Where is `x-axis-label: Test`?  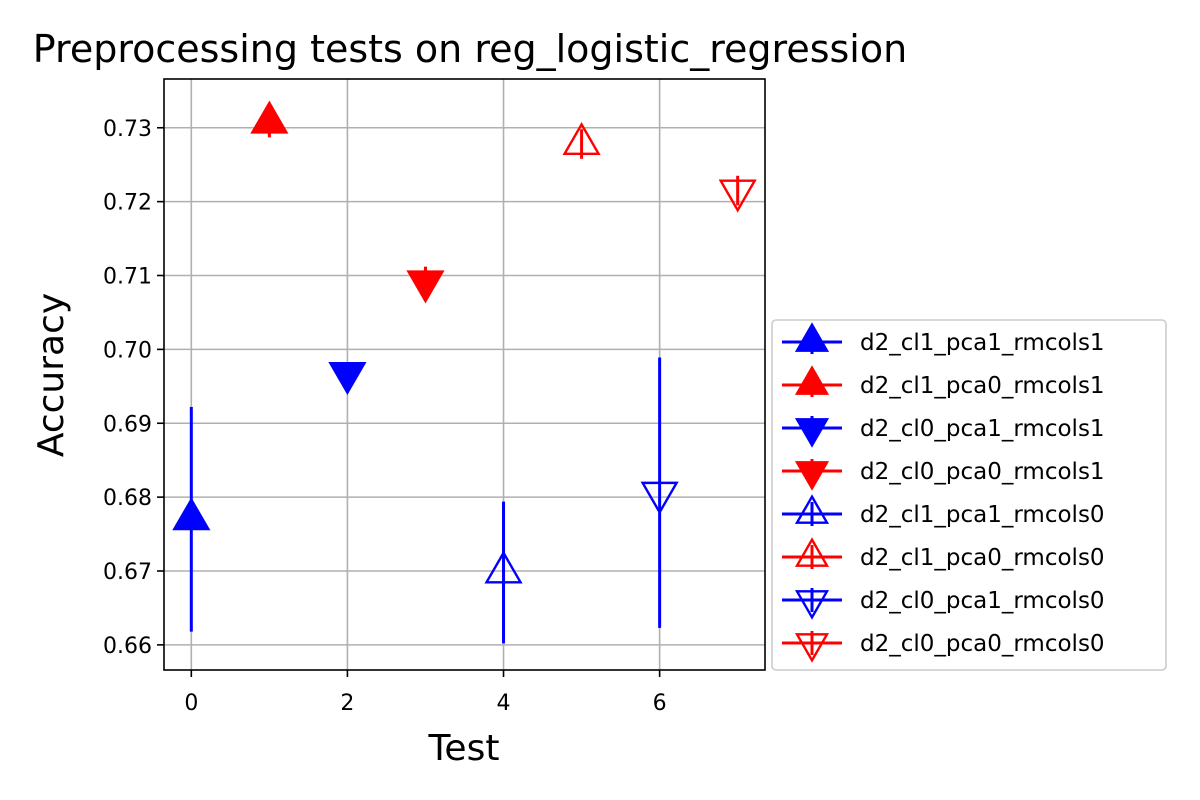
x-axis-label: Test is located at coordinates (464, 748).